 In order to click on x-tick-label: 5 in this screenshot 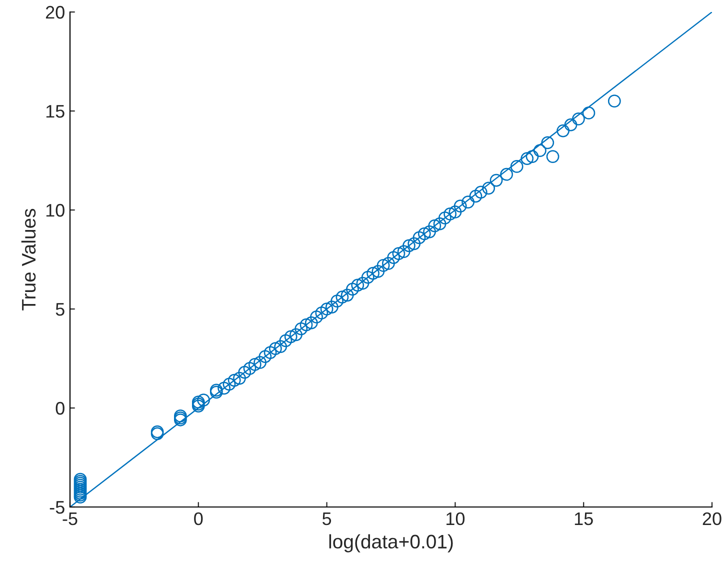, I will do `click(327, 519)`.